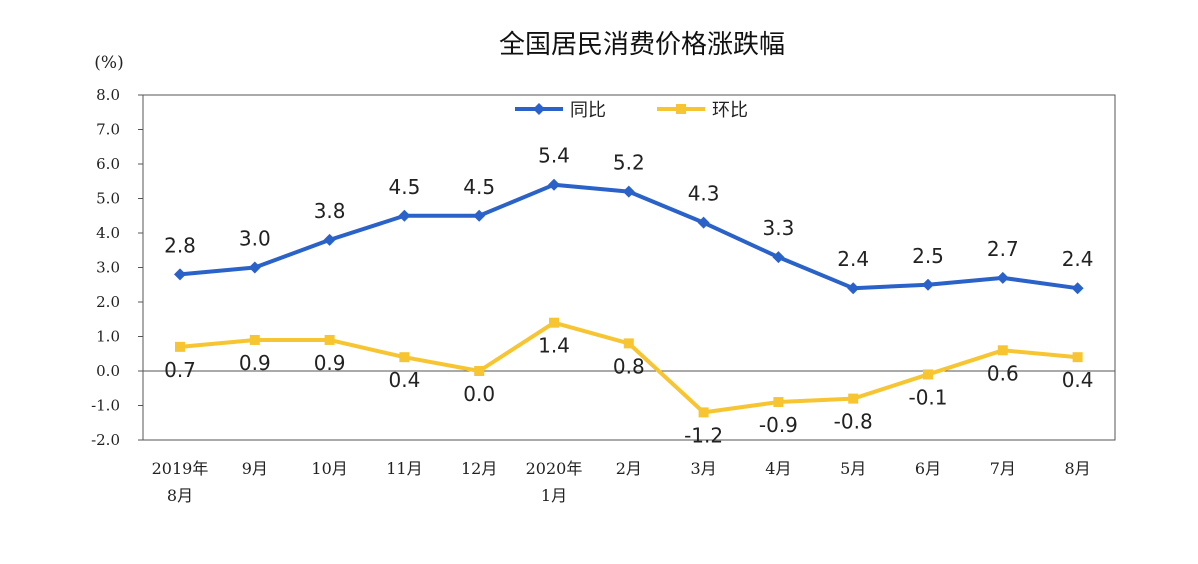 Image resolution: width=1198 pixels, height=564 pixels. Describe the element at coordinates (554, 468) in the screenshot. I see `x-tick-label: 2020年` at that location.